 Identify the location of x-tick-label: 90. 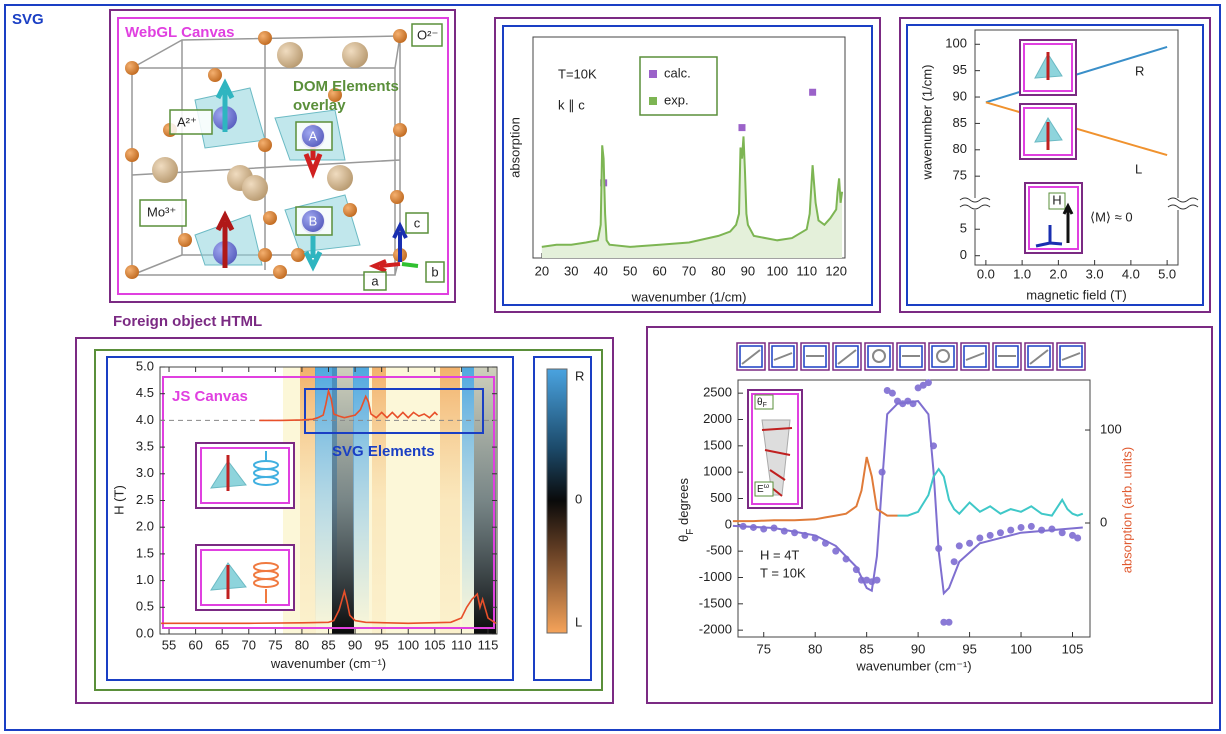
(748, 270).